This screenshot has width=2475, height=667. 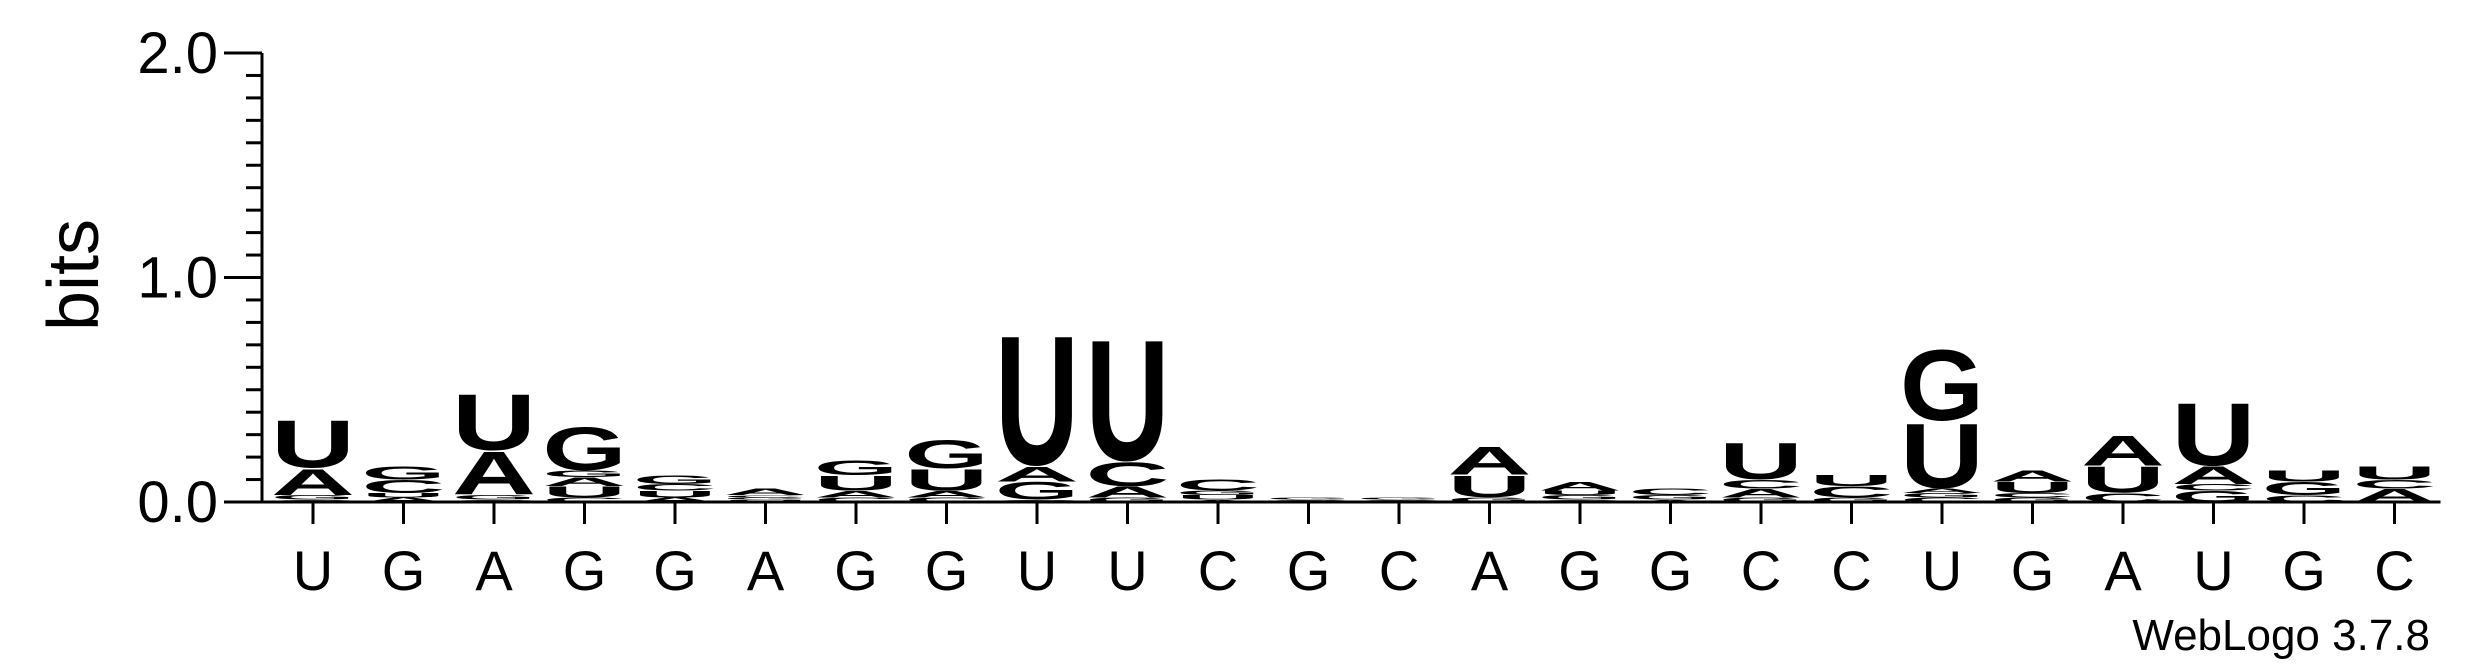 I want to click on logo-stack: CUA, so click(x=2123, y=466).